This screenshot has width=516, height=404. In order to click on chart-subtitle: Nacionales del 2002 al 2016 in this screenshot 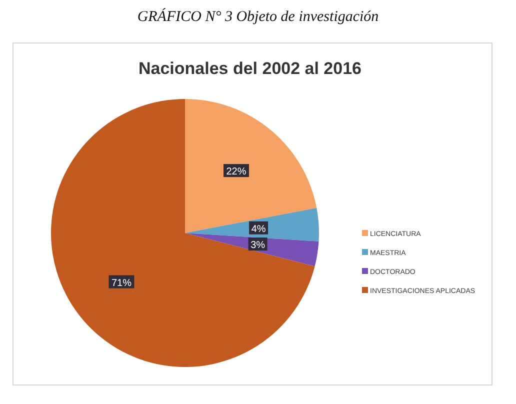, I will do `click(250, 68)`.